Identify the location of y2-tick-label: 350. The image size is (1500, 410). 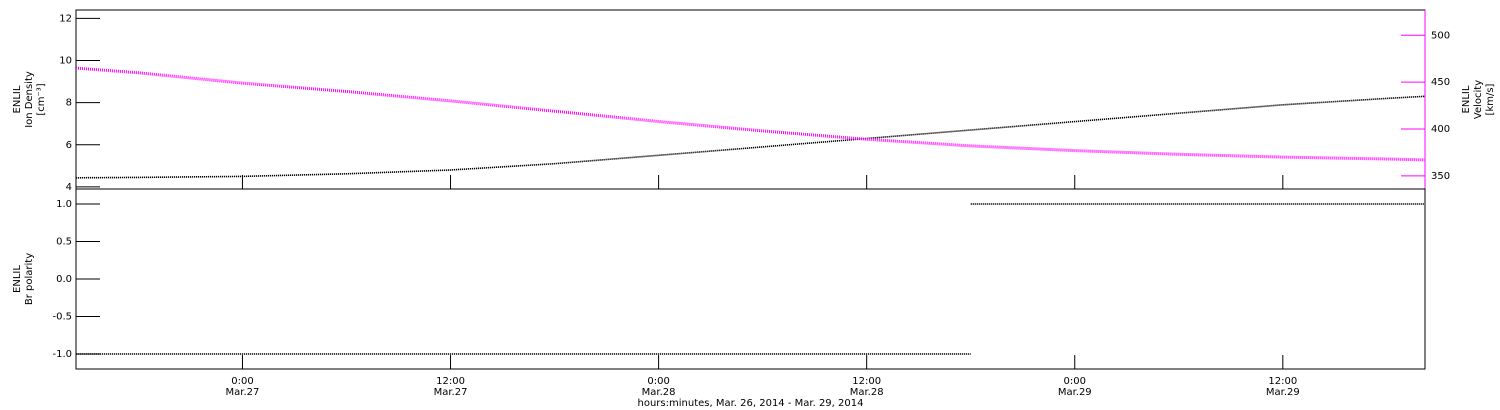
(1440, 176).